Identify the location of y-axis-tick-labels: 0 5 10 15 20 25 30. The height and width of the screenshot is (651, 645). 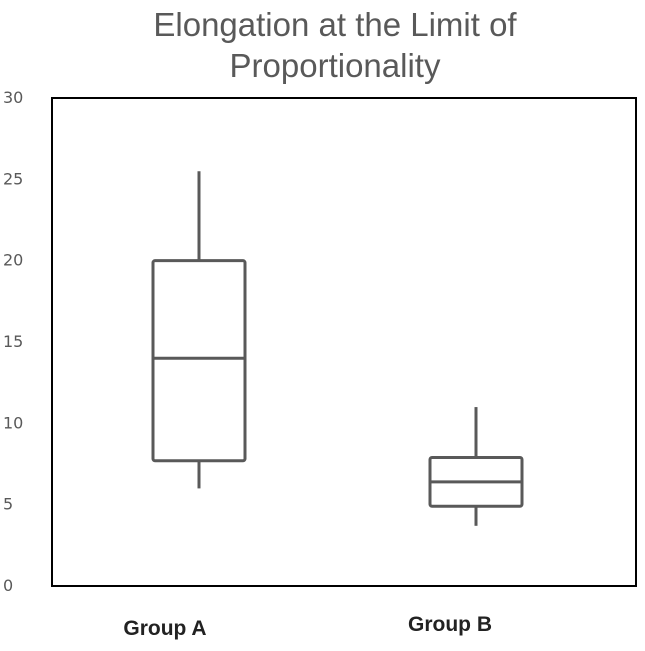
(13, 341).